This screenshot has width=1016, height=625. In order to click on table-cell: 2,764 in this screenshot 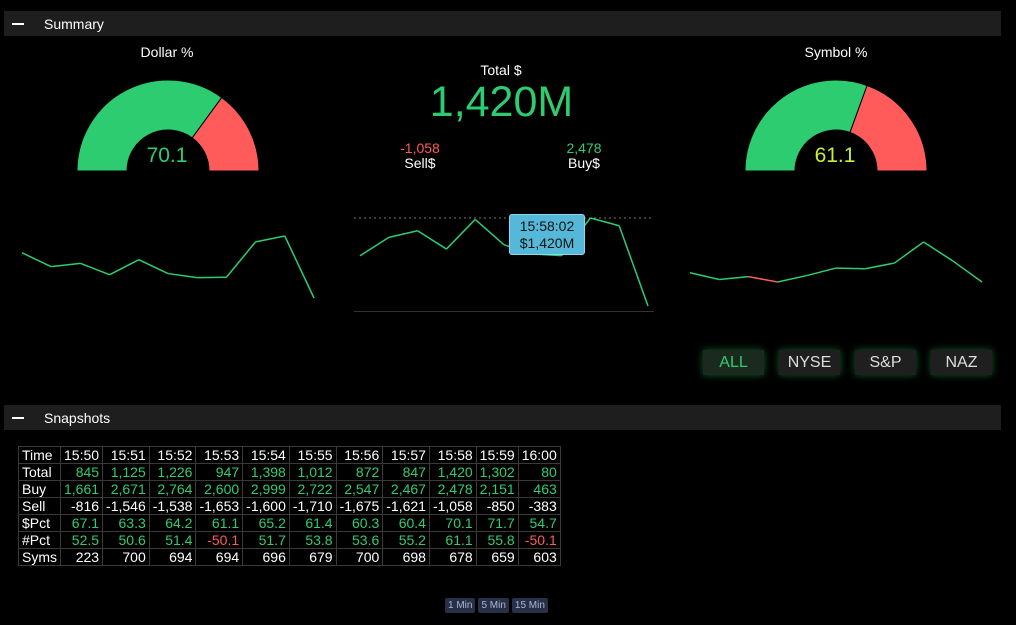, I will do `click(172, 489)`.